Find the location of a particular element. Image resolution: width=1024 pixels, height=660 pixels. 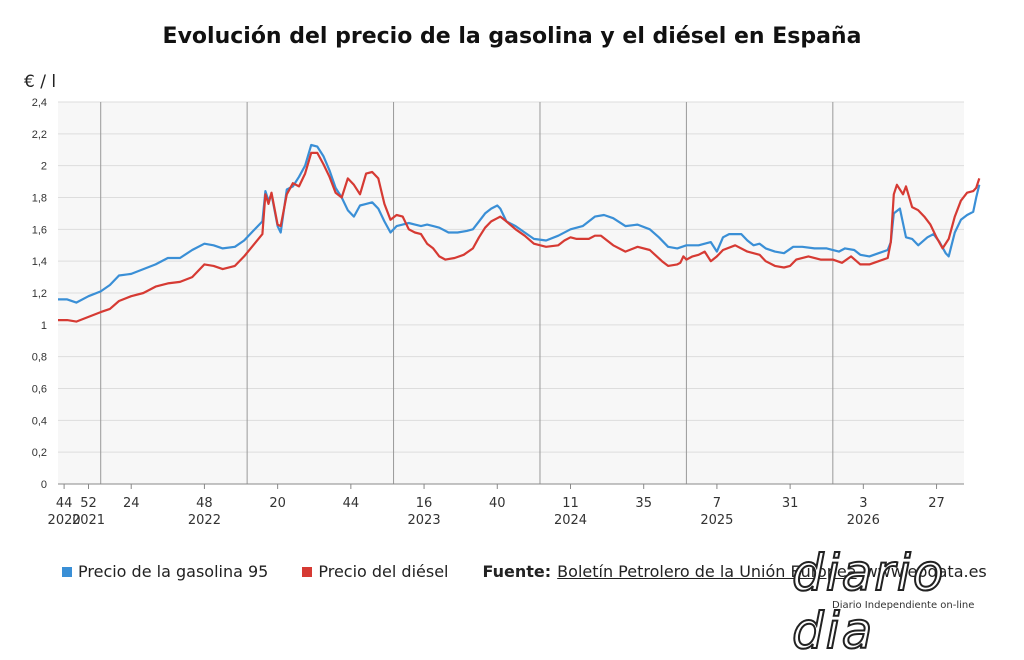

x-tick-label: 24 is located at coordinates (131, 503).